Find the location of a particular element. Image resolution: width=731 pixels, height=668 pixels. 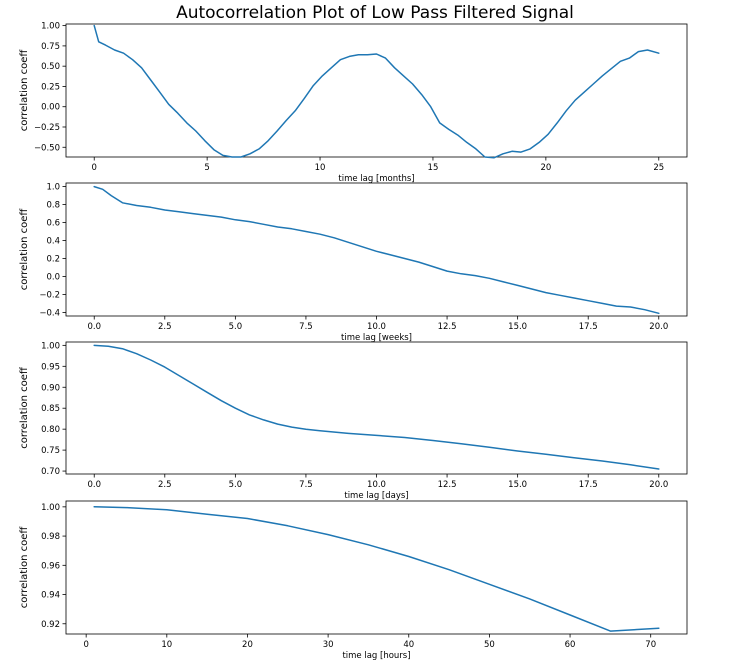

x-axis-label: time lag [hours] is located at coordinates (376, 656).